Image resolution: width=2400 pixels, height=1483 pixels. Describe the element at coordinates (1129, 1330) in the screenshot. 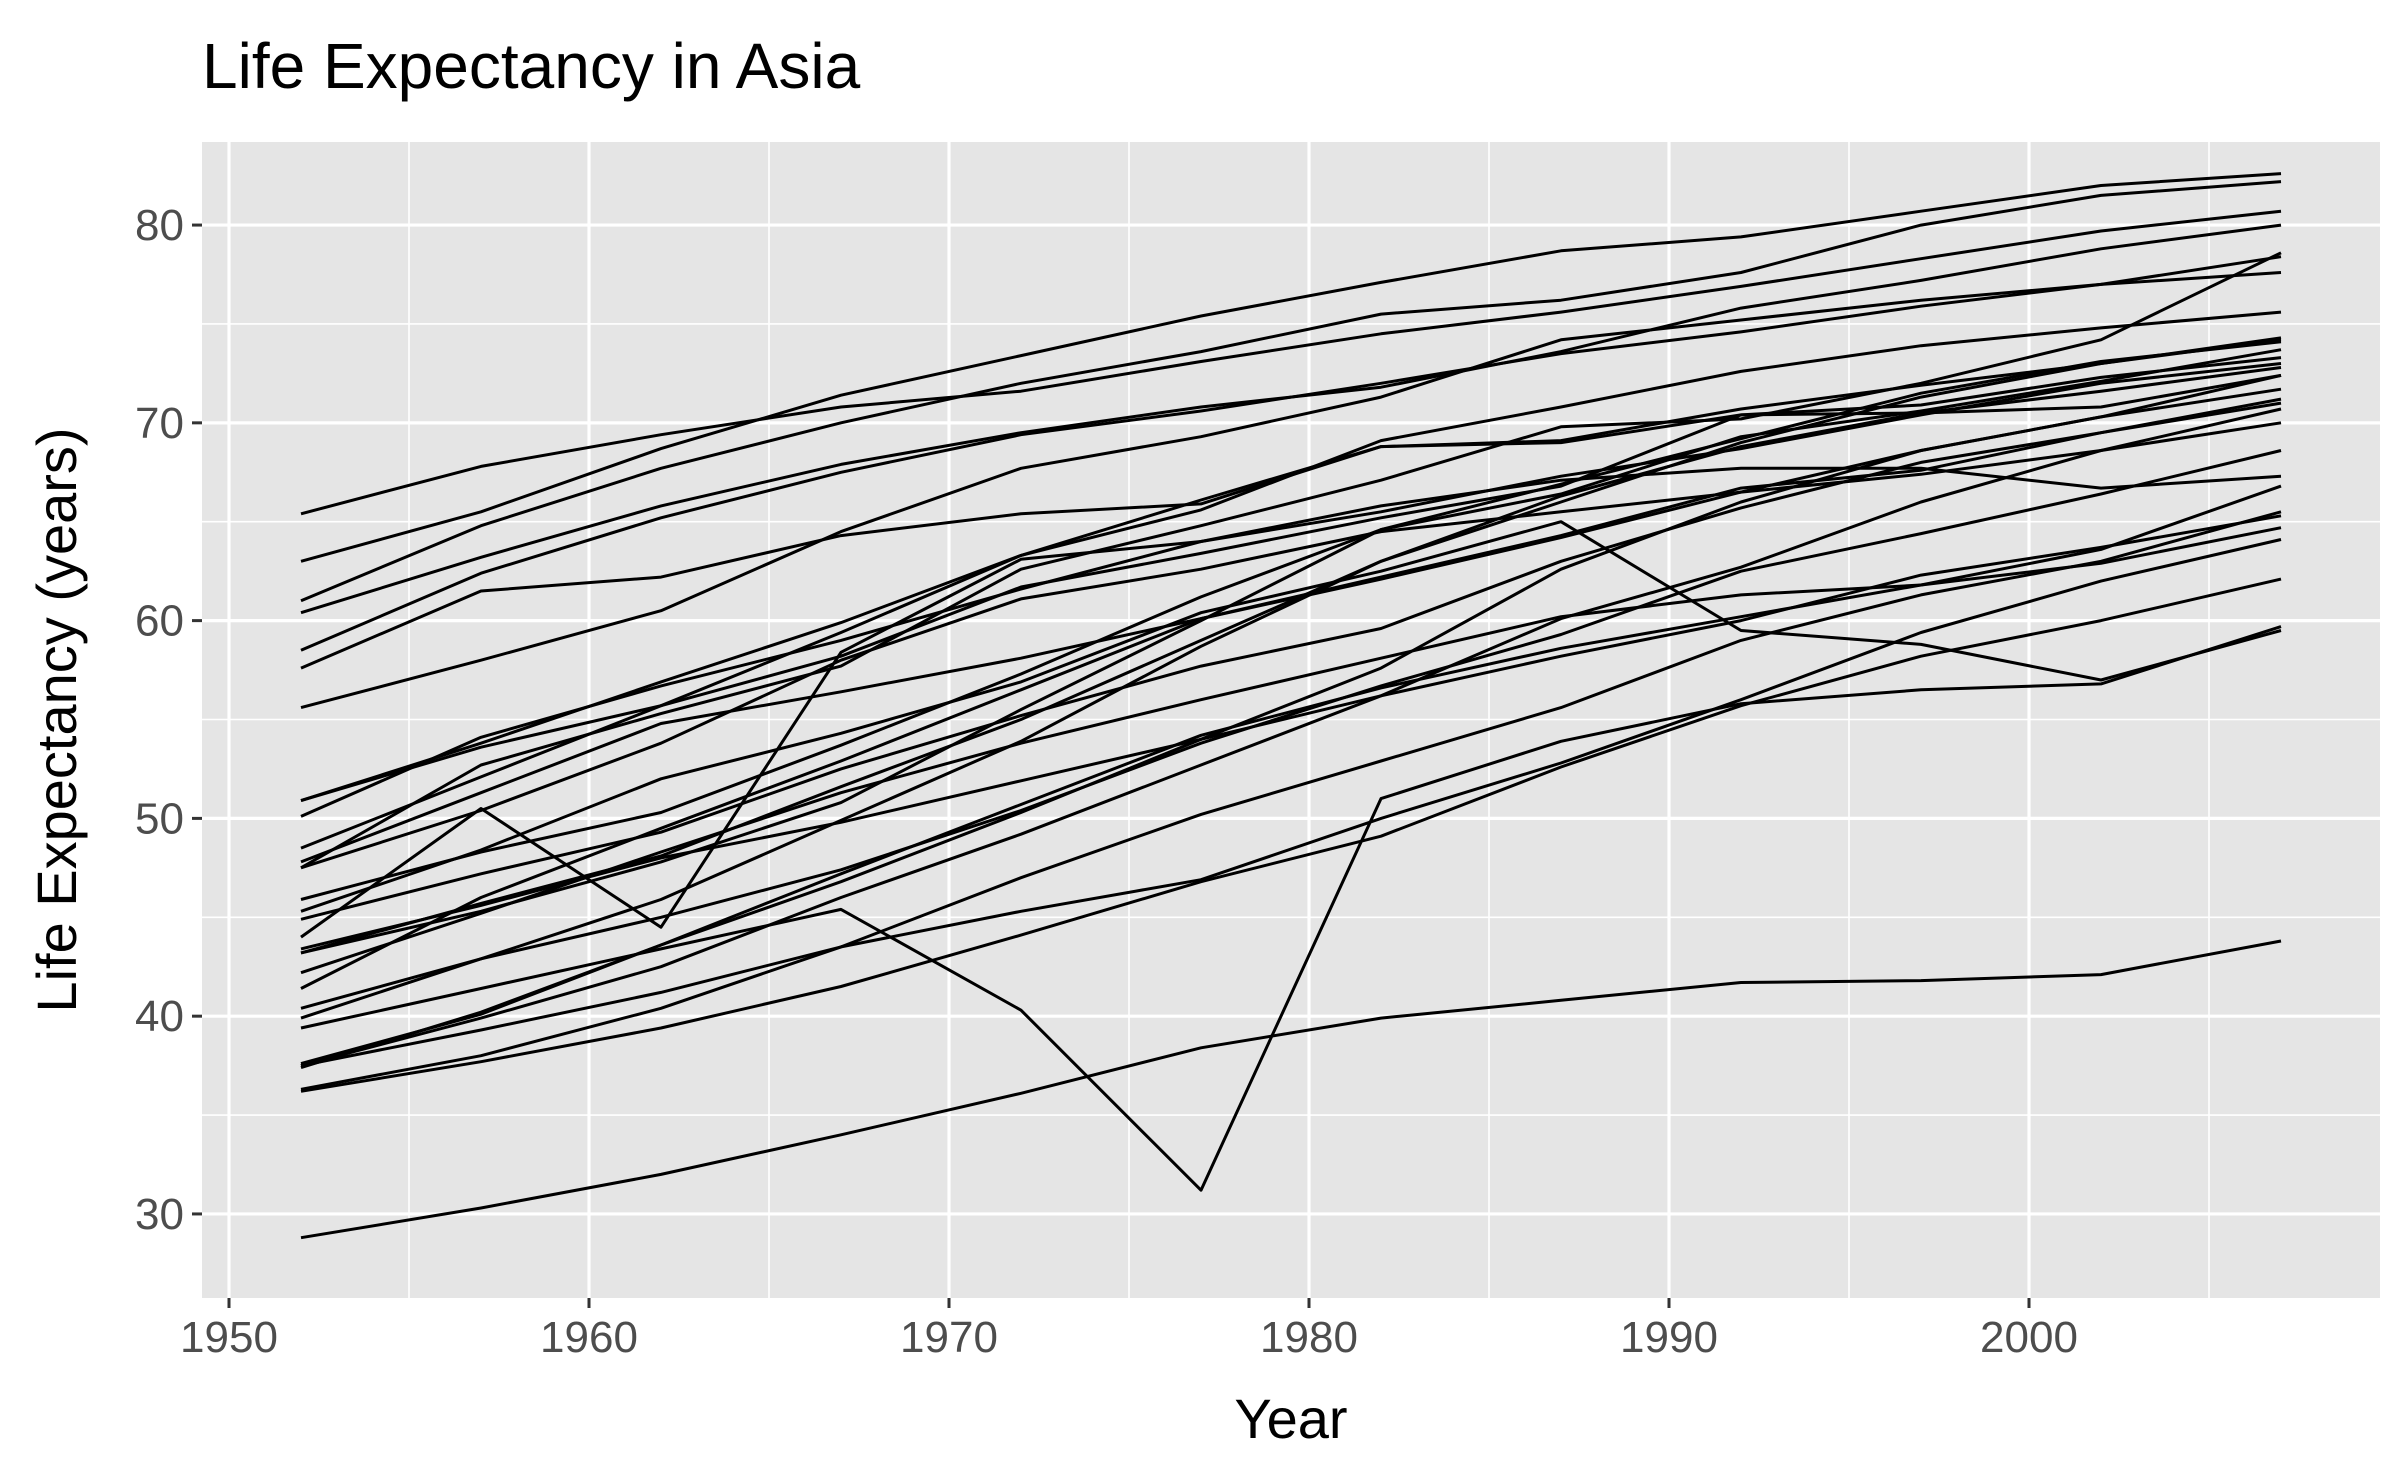

I see `x-axis: 1950 1960 1970 1980 1990 2000` at that location.